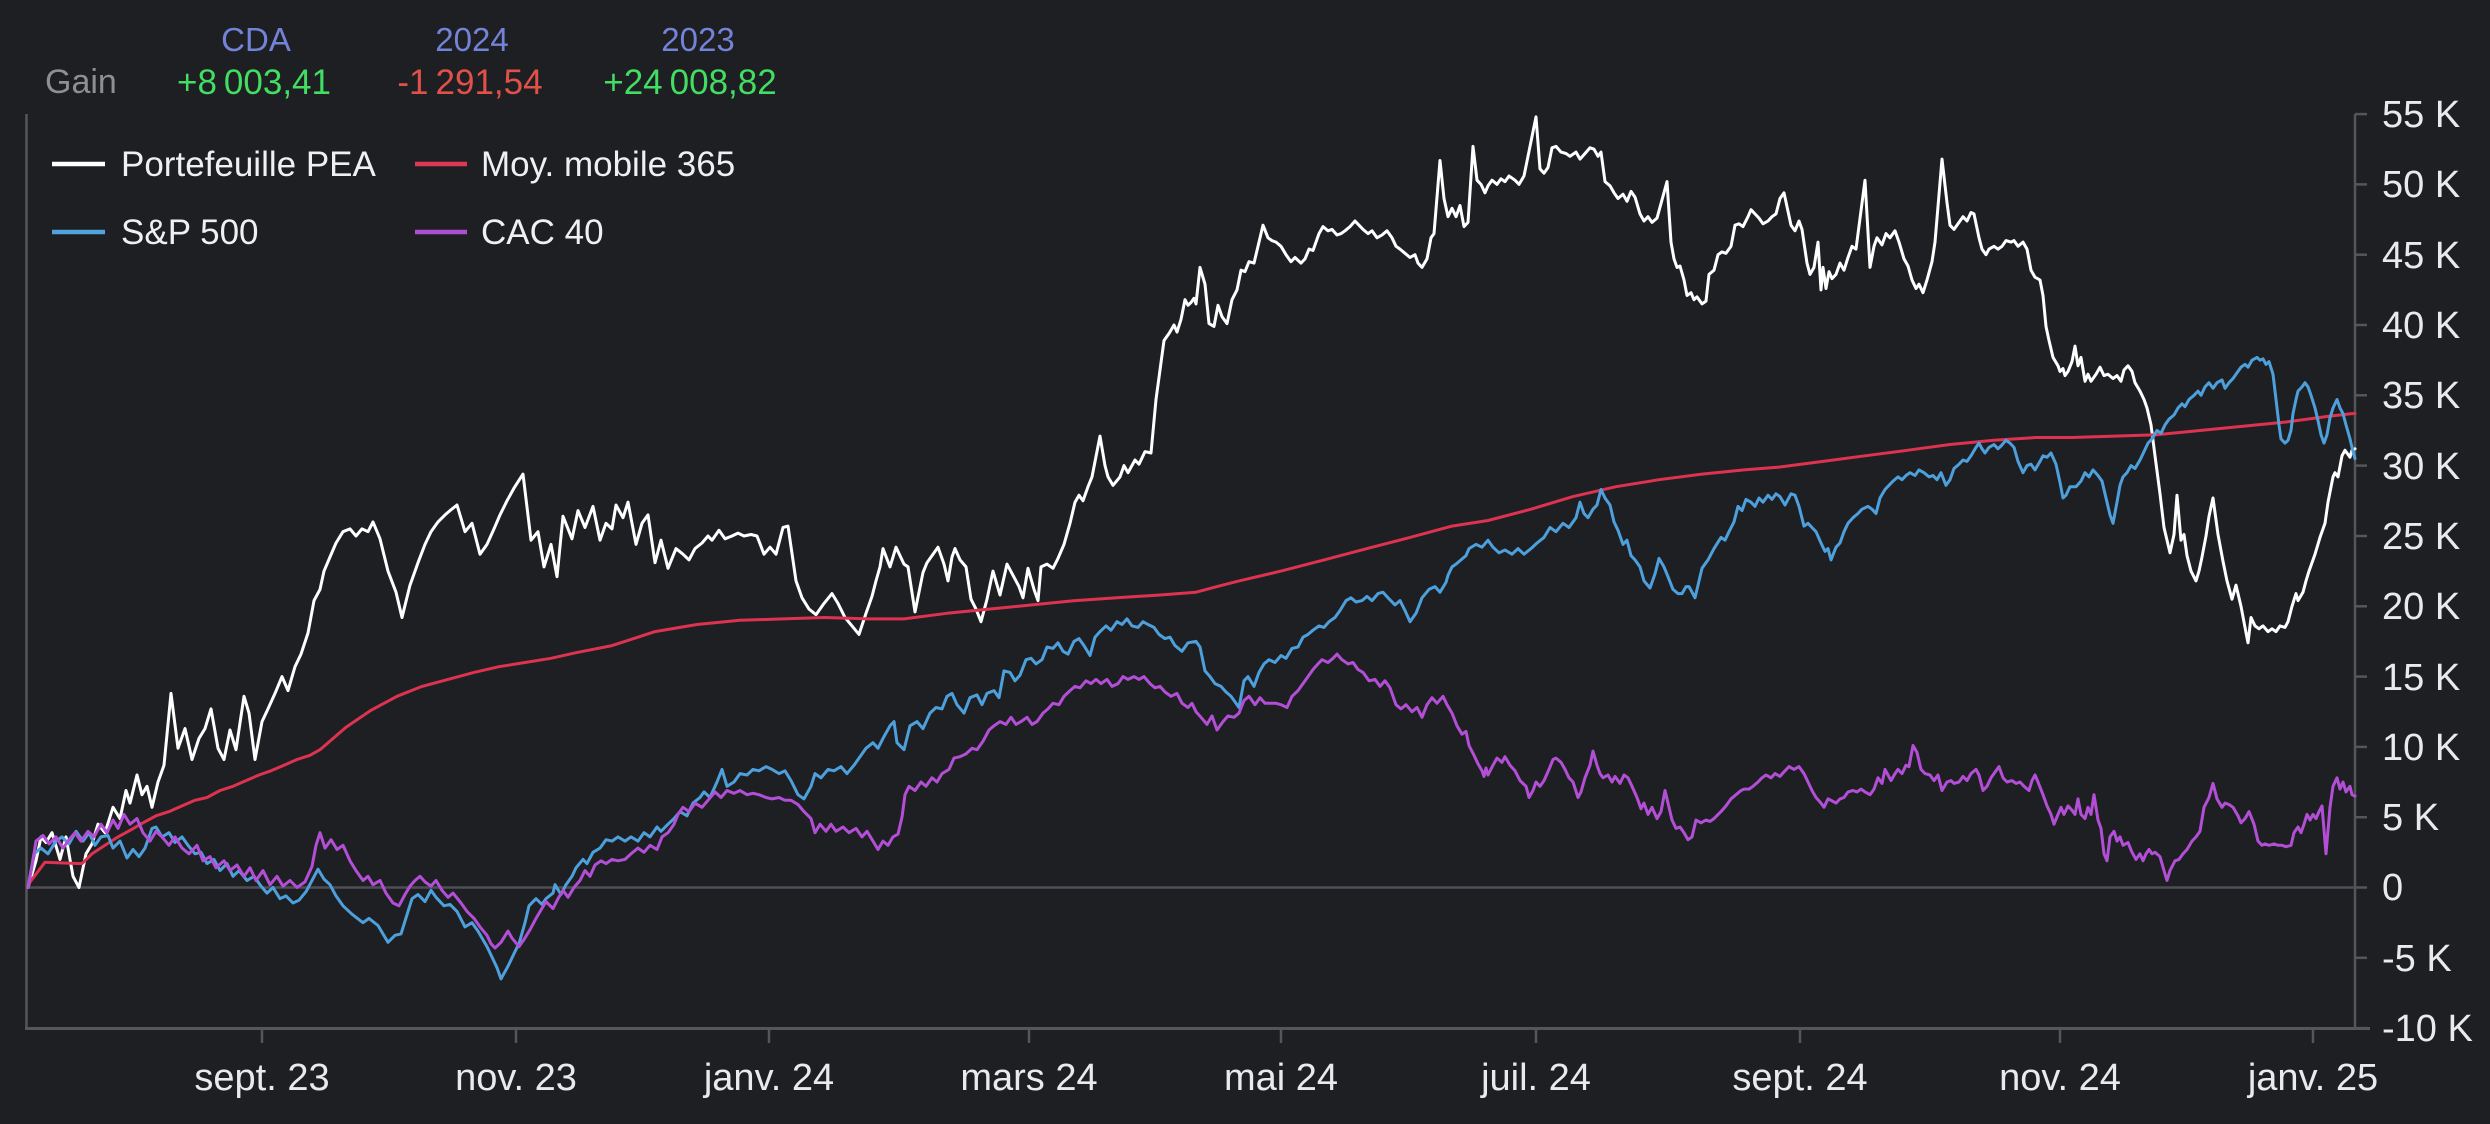 This screenshot has height=1124, width=2490. What do you see at coordinates (261, 1078) in the screenshot?
I see `svg-text: sept. 23` at bounding box center [261, 1078].